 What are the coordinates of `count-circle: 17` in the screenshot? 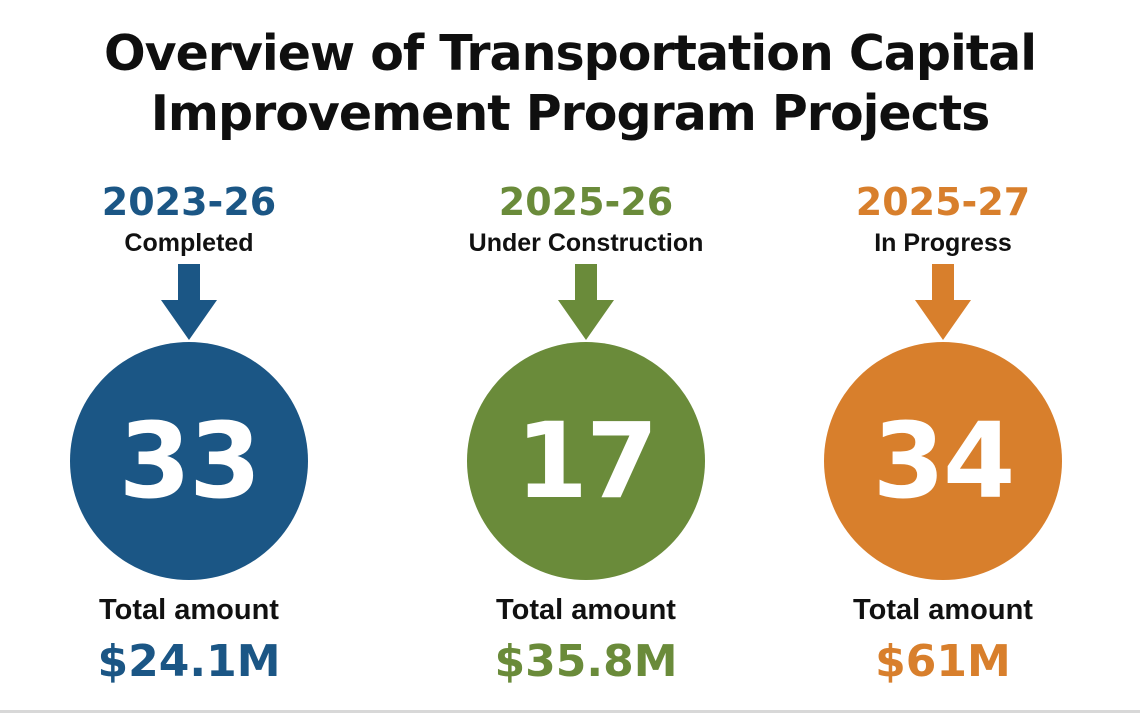 It's located at (586, 461).